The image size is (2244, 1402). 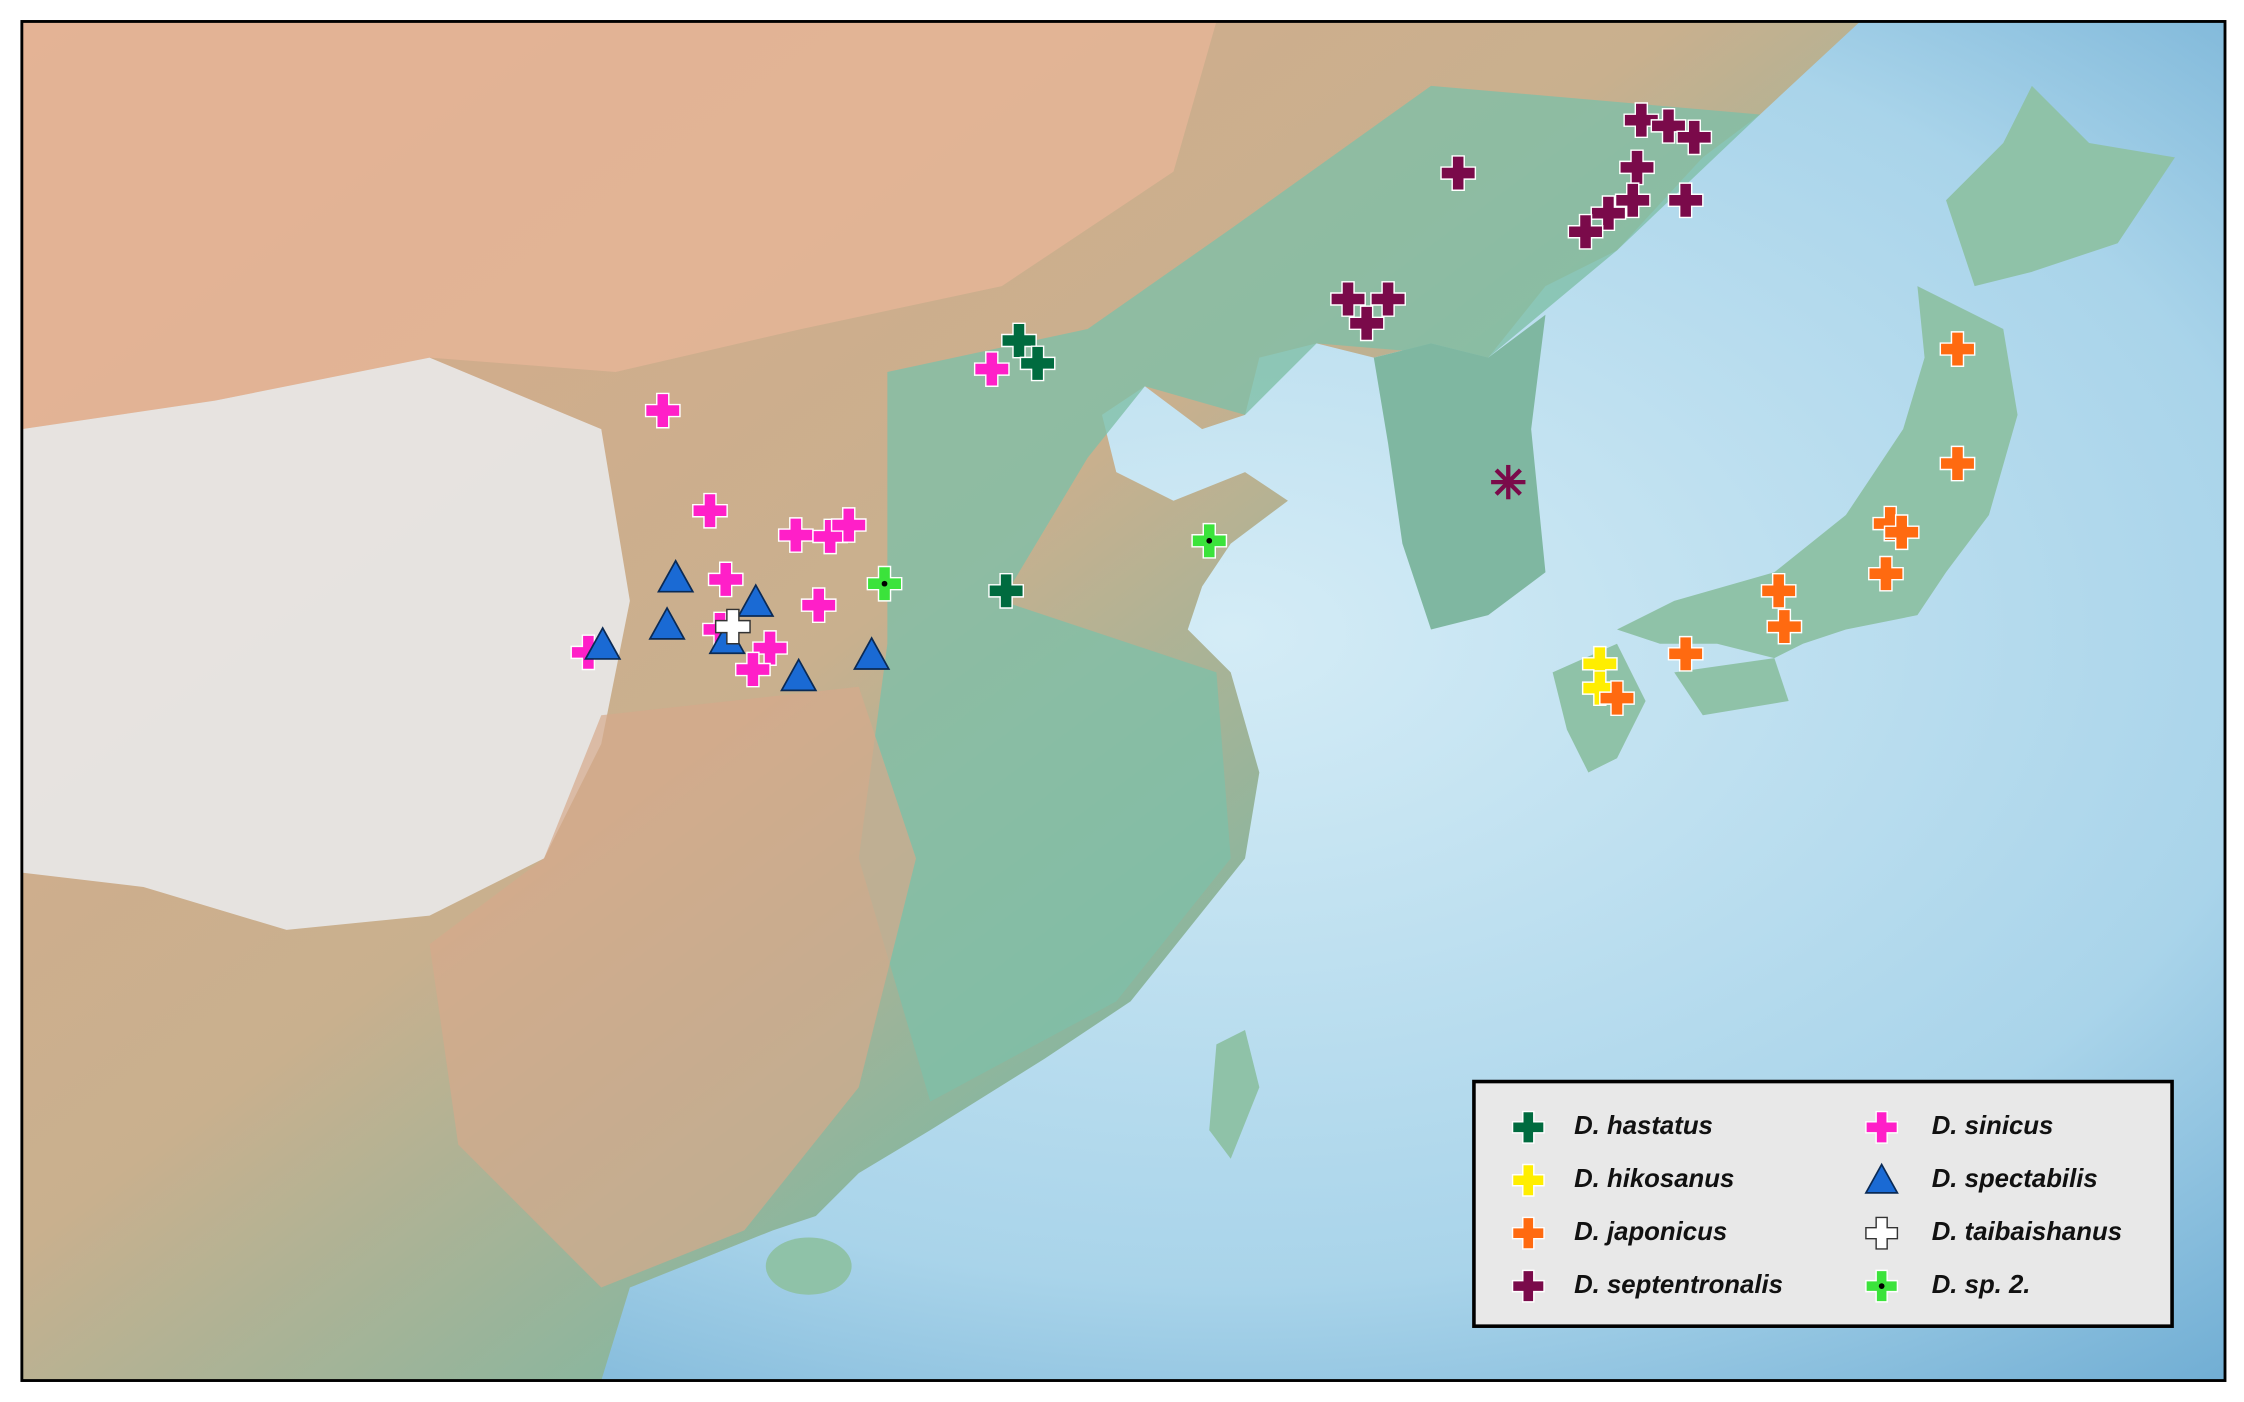 What do you see at coordinates (2027, 1232) in the screenshot?
I see `legend-label: D. taibaishanus` at bounding box center [2027, 1232].